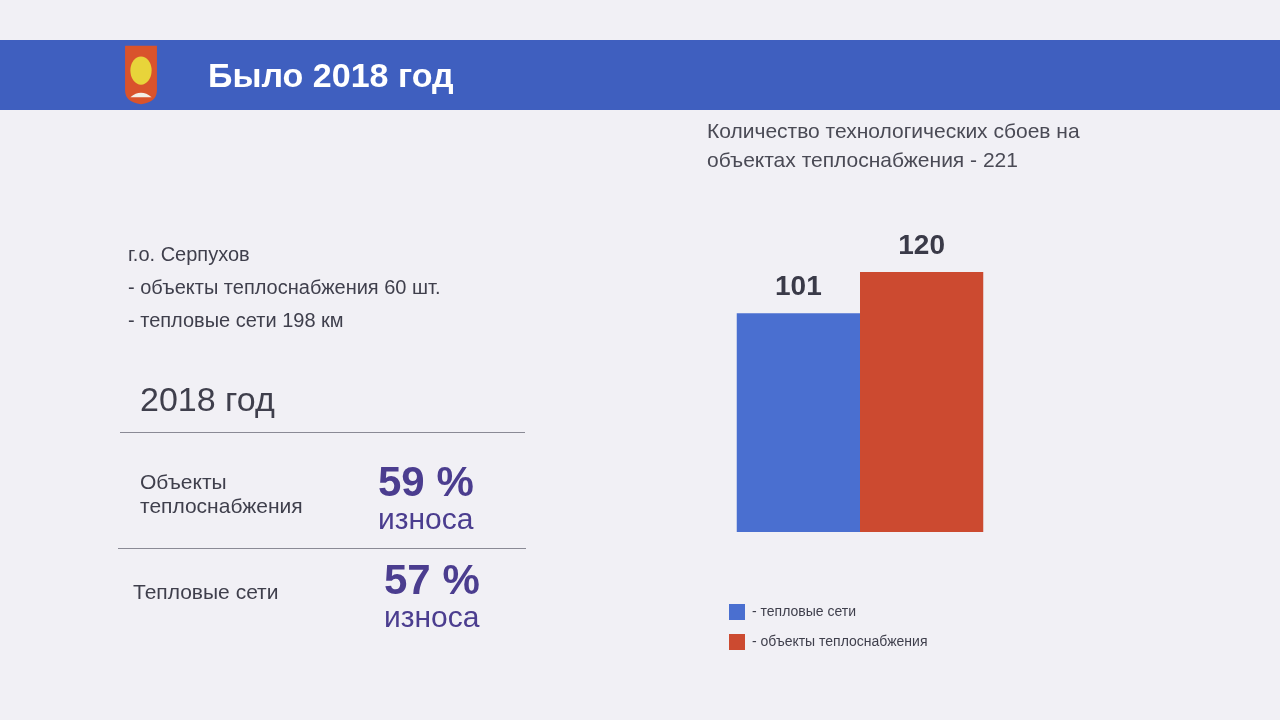 The width and height of the screenshot is (1280, 720). What do you see at coordinates (798, 285) in the screenshot?
I see `data-label: 101` at bounding box center [798, 285].